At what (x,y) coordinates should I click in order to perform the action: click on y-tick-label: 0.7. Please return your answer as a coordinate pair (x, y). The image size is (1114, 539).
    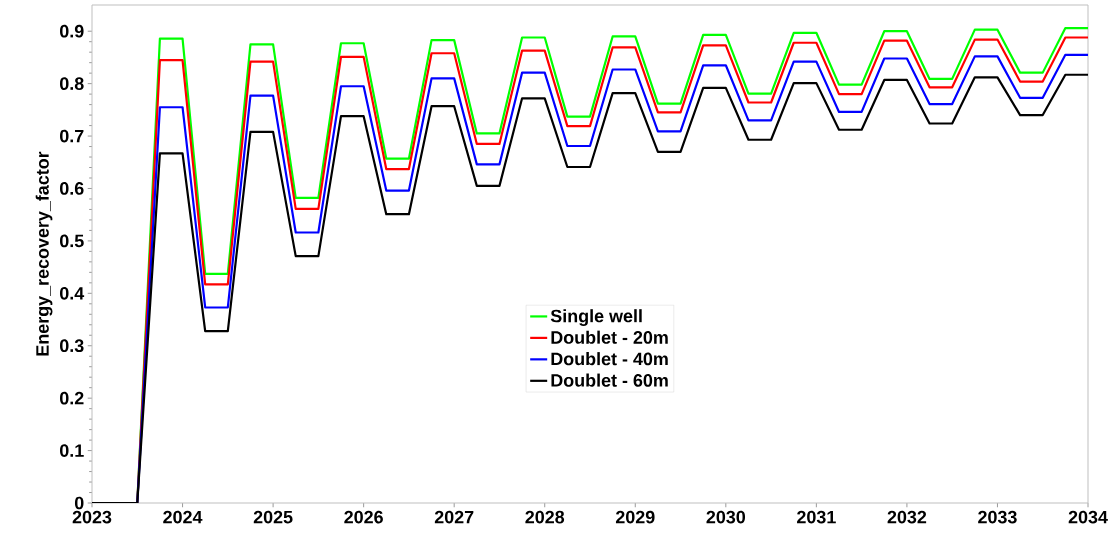
    Looking at the image, I should click on (72, 136).